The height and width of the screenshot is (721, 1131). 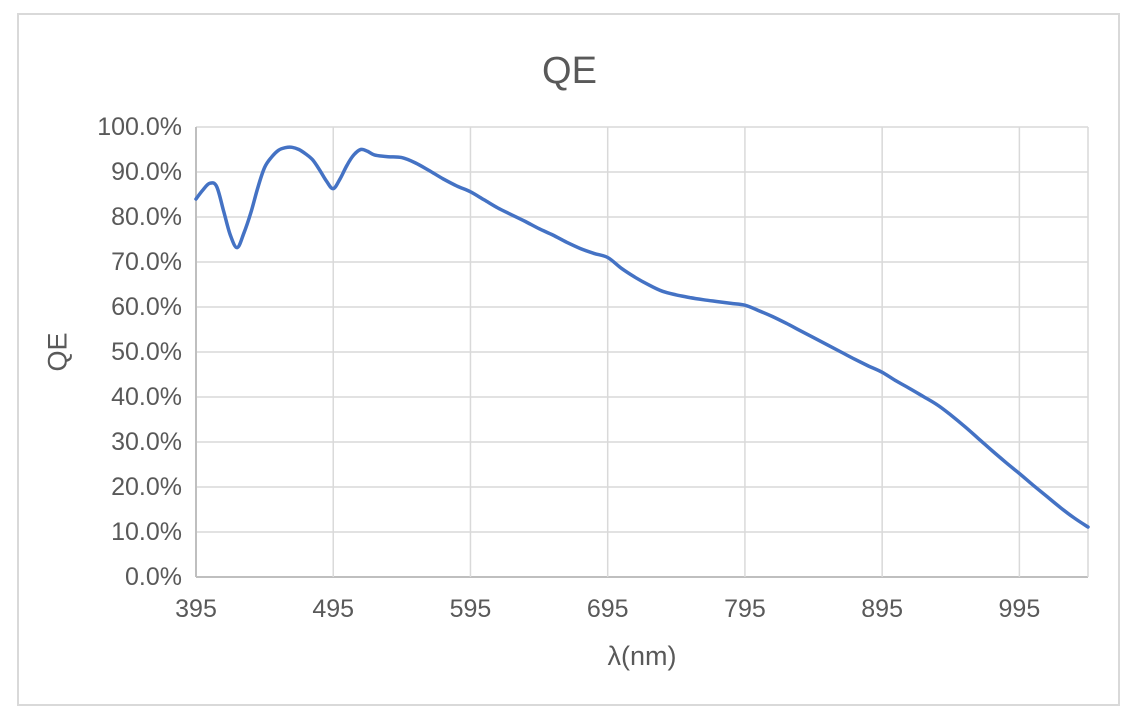 What do you see at coordinates (470, 609) in the screenshot?
I see `x-tick-label: 595` at bounding box center [470, 609].